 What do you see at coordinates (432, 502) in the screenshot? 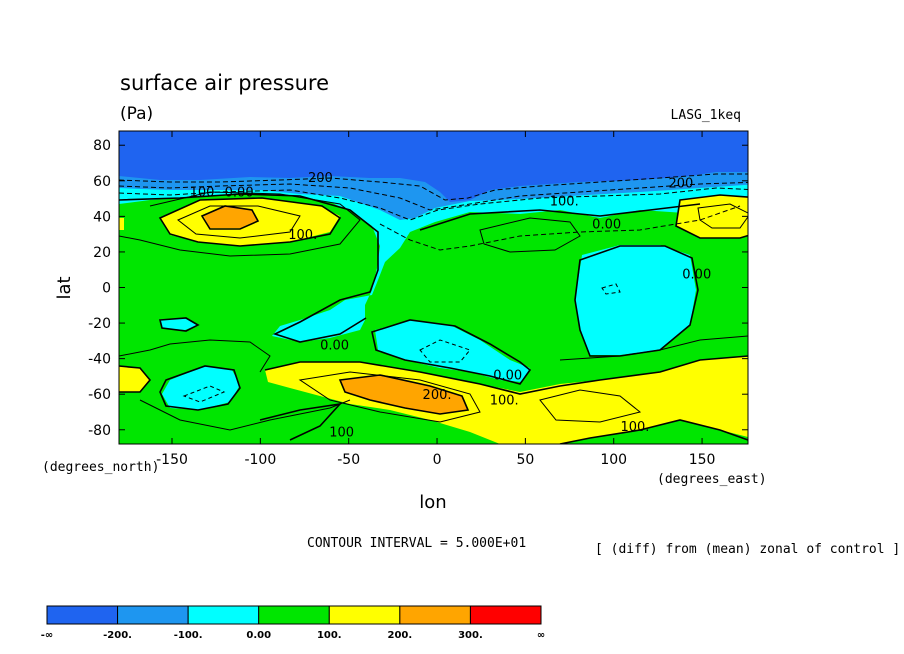
I see `x-axis-label: lon` at bounding box center [432, 502].